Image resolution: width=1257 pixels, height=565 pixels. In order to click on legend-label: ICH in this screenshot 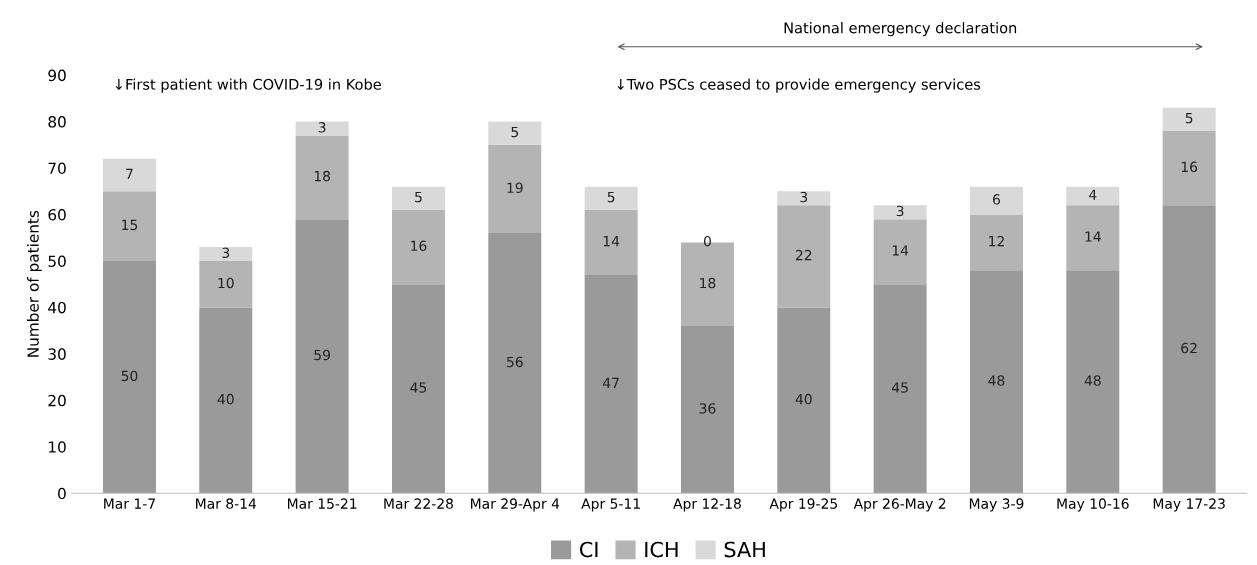, I will do `click(661, 549)`.